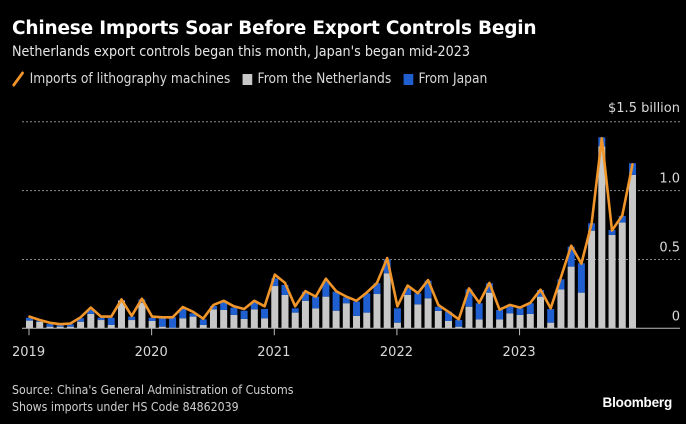 Image resolution: width=686 pixels, height=424 pixels. I want to click on legend-item-imports: Imports of lithography machines, so click(121, 79).